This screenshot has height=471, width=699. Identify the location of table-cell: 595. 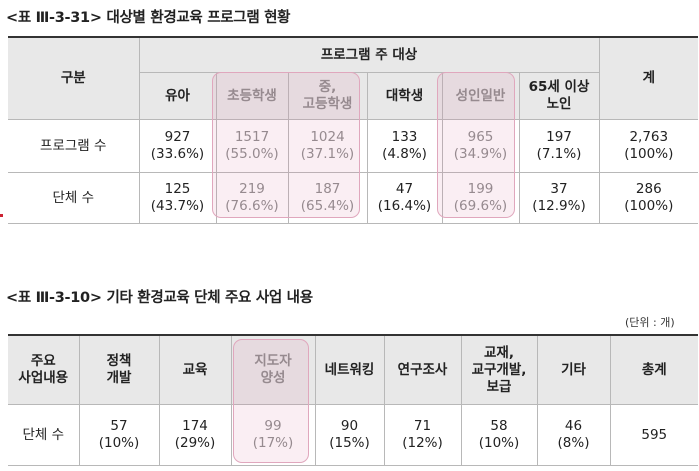
(653, 435).